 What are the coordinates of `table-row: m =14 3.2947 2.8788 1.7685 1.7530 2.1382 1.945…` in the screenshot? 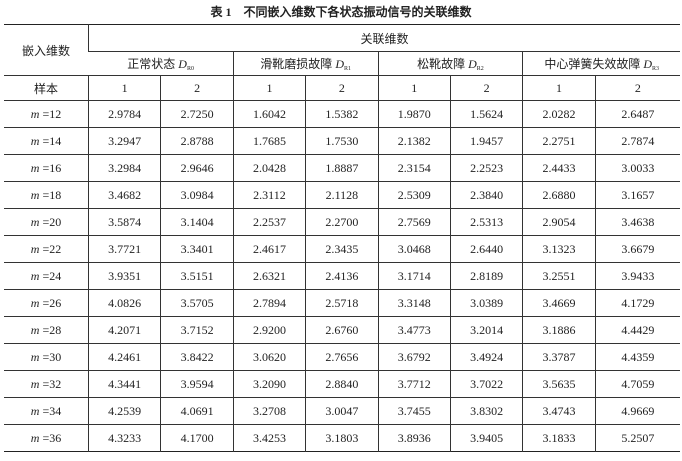 It's located at (342, 141).